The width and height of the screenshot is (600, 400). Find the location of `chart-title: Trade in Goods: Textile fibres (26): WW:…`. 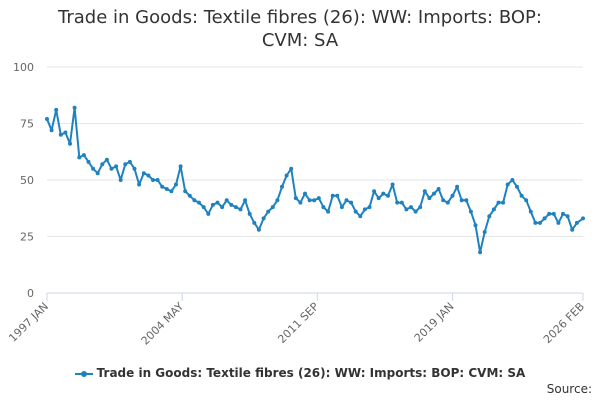

chart-title: Trade in Goods: Textile fibres (26): WW:… is located at coordinates (300, 29).